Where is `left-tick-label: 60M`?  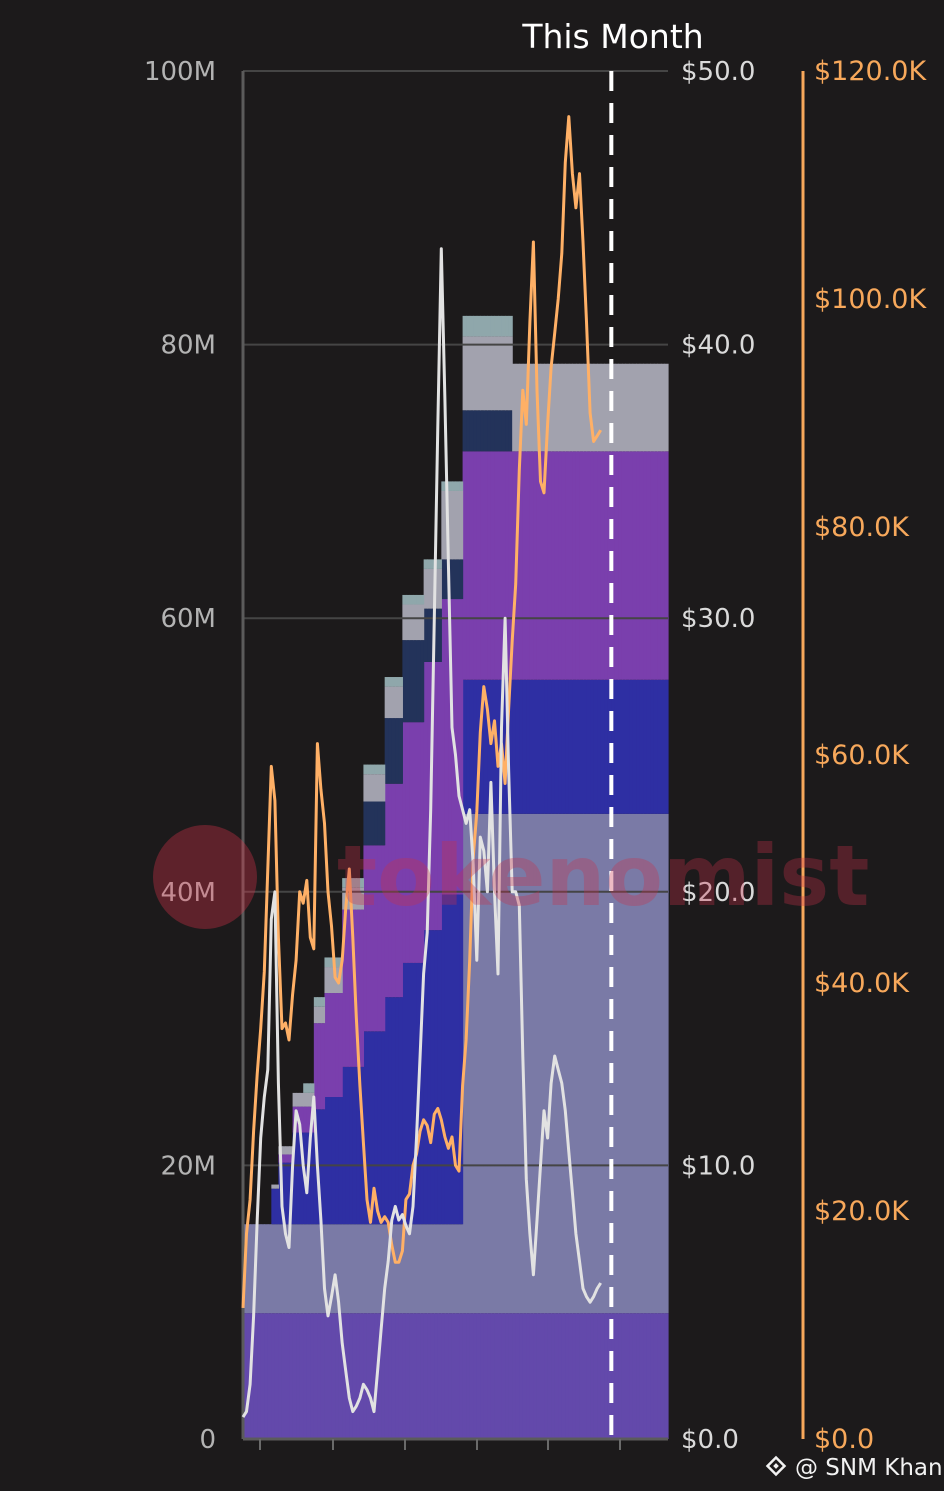
left-tick-label: 60M is located at coordinates (188, 619).